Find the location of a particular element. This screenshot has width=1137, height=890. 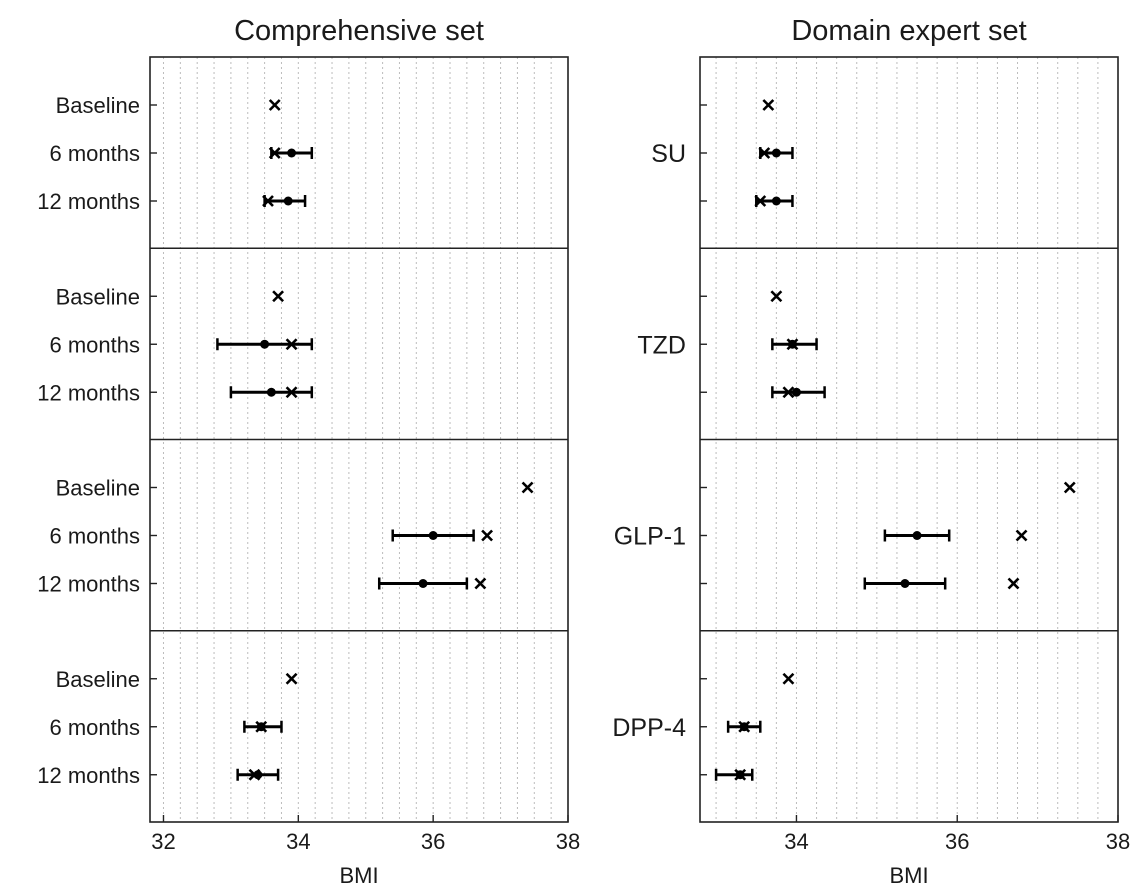

group-label: GLP-1 is located at coordinates (650, 537).